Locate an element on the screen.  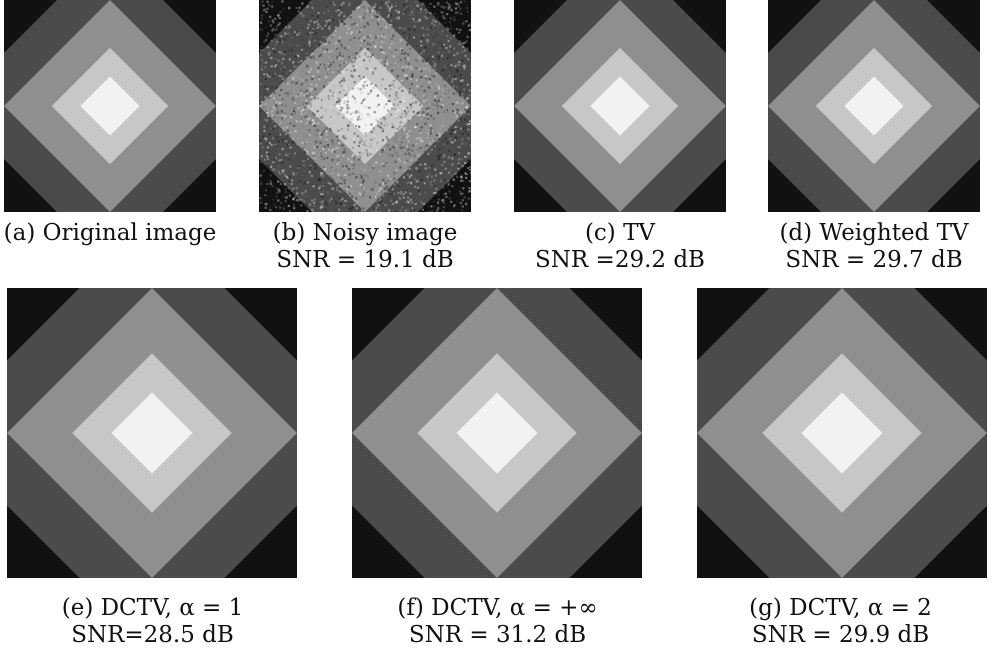
panel-a-image is located at coordinates (110, 106).